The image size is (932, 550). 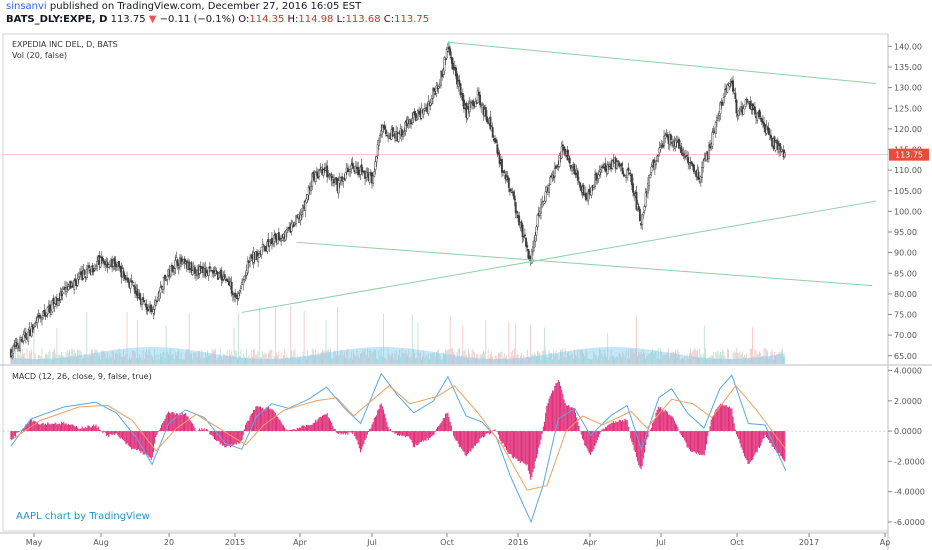 What do you see at coordinates (662, 62) in the screenshot?
I see `trendline` at bounding box center [662, 62].